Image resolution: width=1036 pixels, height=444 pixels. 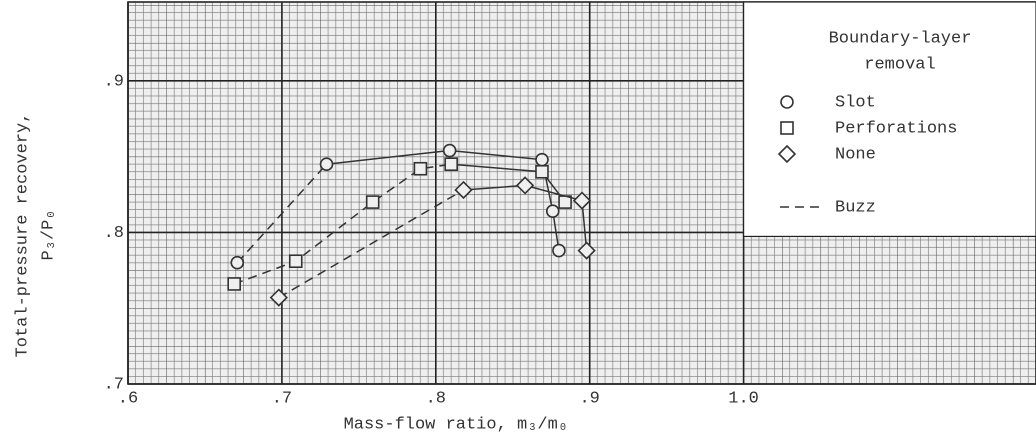 I want to click on y-axis-label: Total-pressure recovery,, so click(x=22, y=235).